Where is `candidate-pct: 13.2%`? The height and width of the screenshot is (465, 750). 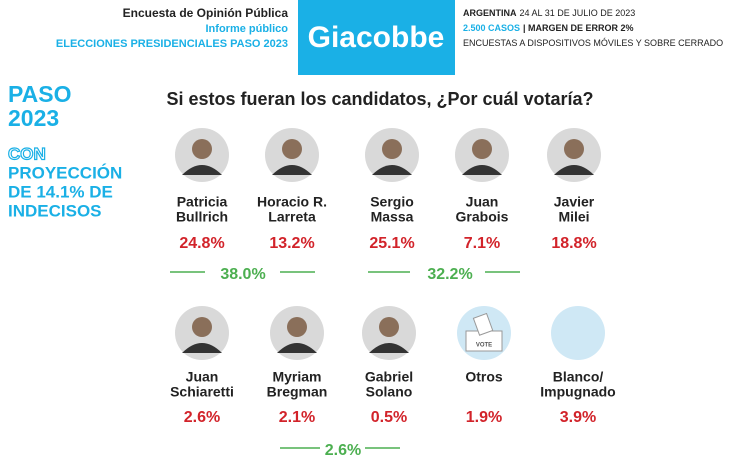 candidate-pct: 13.2% is located at coordinates (291, 243).